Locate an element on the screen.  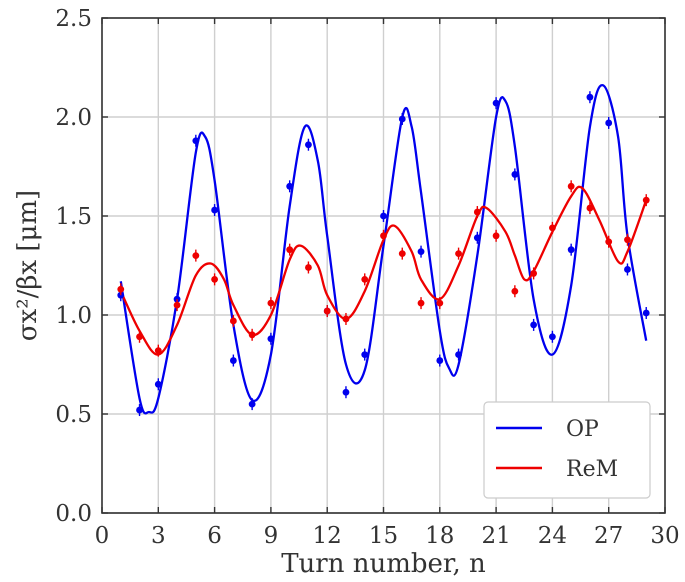
x-tick-label: 24 is located at coordinates (552, 536).